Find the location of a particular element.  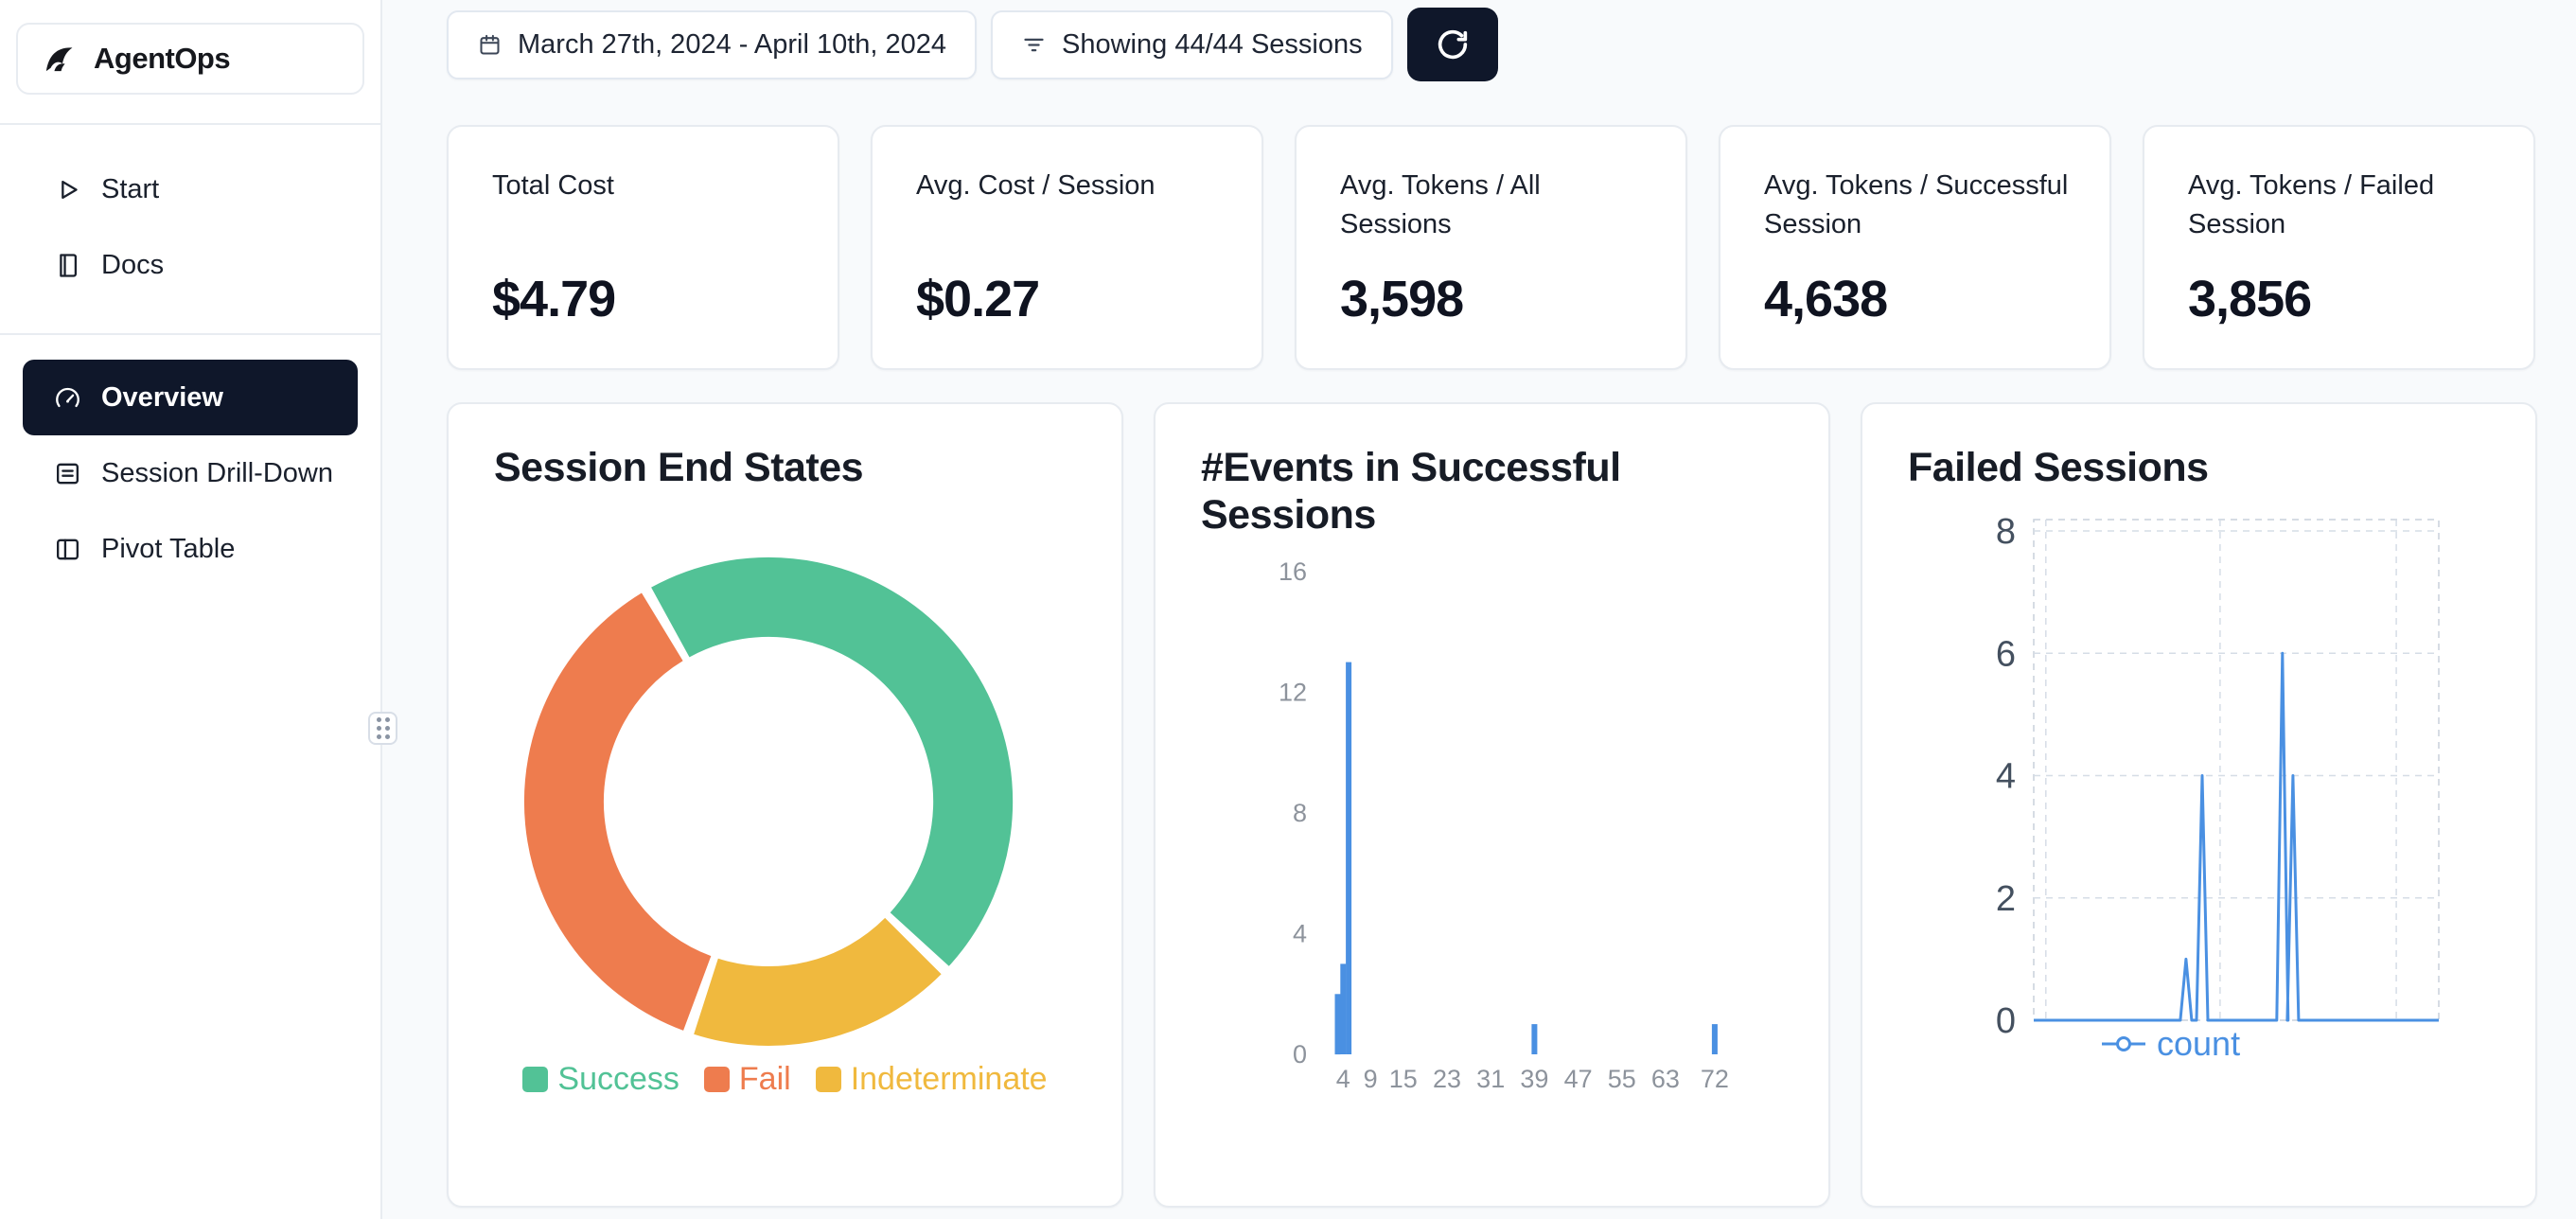

svg-text: 47 is located at coordinates (1578, 1079).